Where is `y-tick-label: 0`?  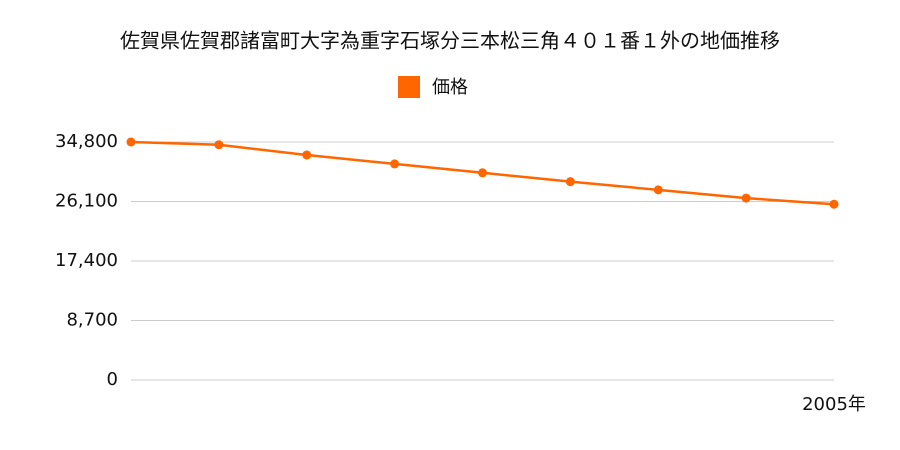
y-tick-label: 0 is located at coordinates (112, 379).